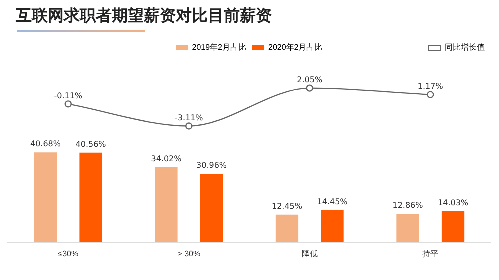  What do you see at coordinates (408, 205) in the screenshot?
I see `data-label: 12.86%` at bounding box center [408, 205].